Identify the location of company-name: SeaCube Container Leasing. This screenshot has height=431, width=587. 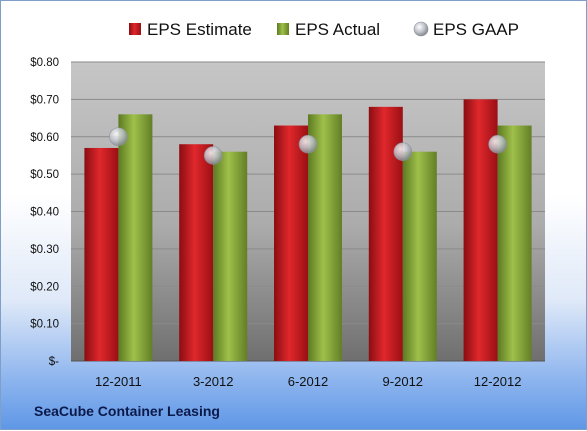
(127, 411).